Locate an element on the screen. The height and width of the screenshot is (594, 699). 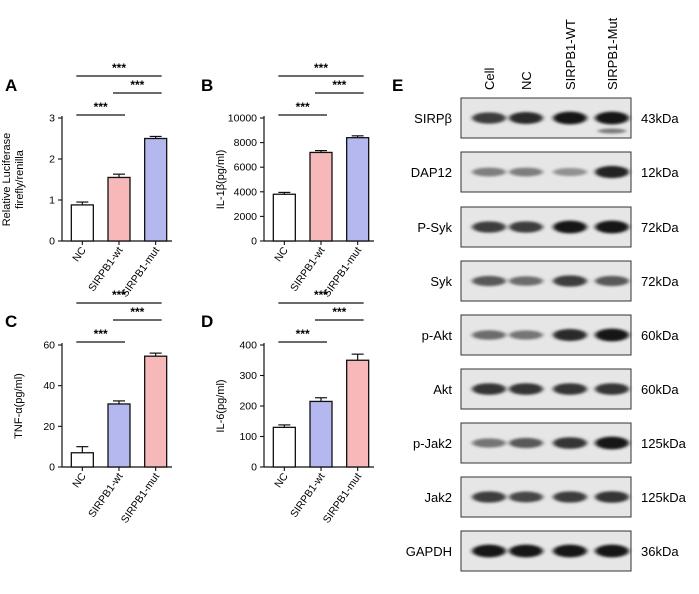
y-tick-label: 3 is located at coordinates (52, 119).